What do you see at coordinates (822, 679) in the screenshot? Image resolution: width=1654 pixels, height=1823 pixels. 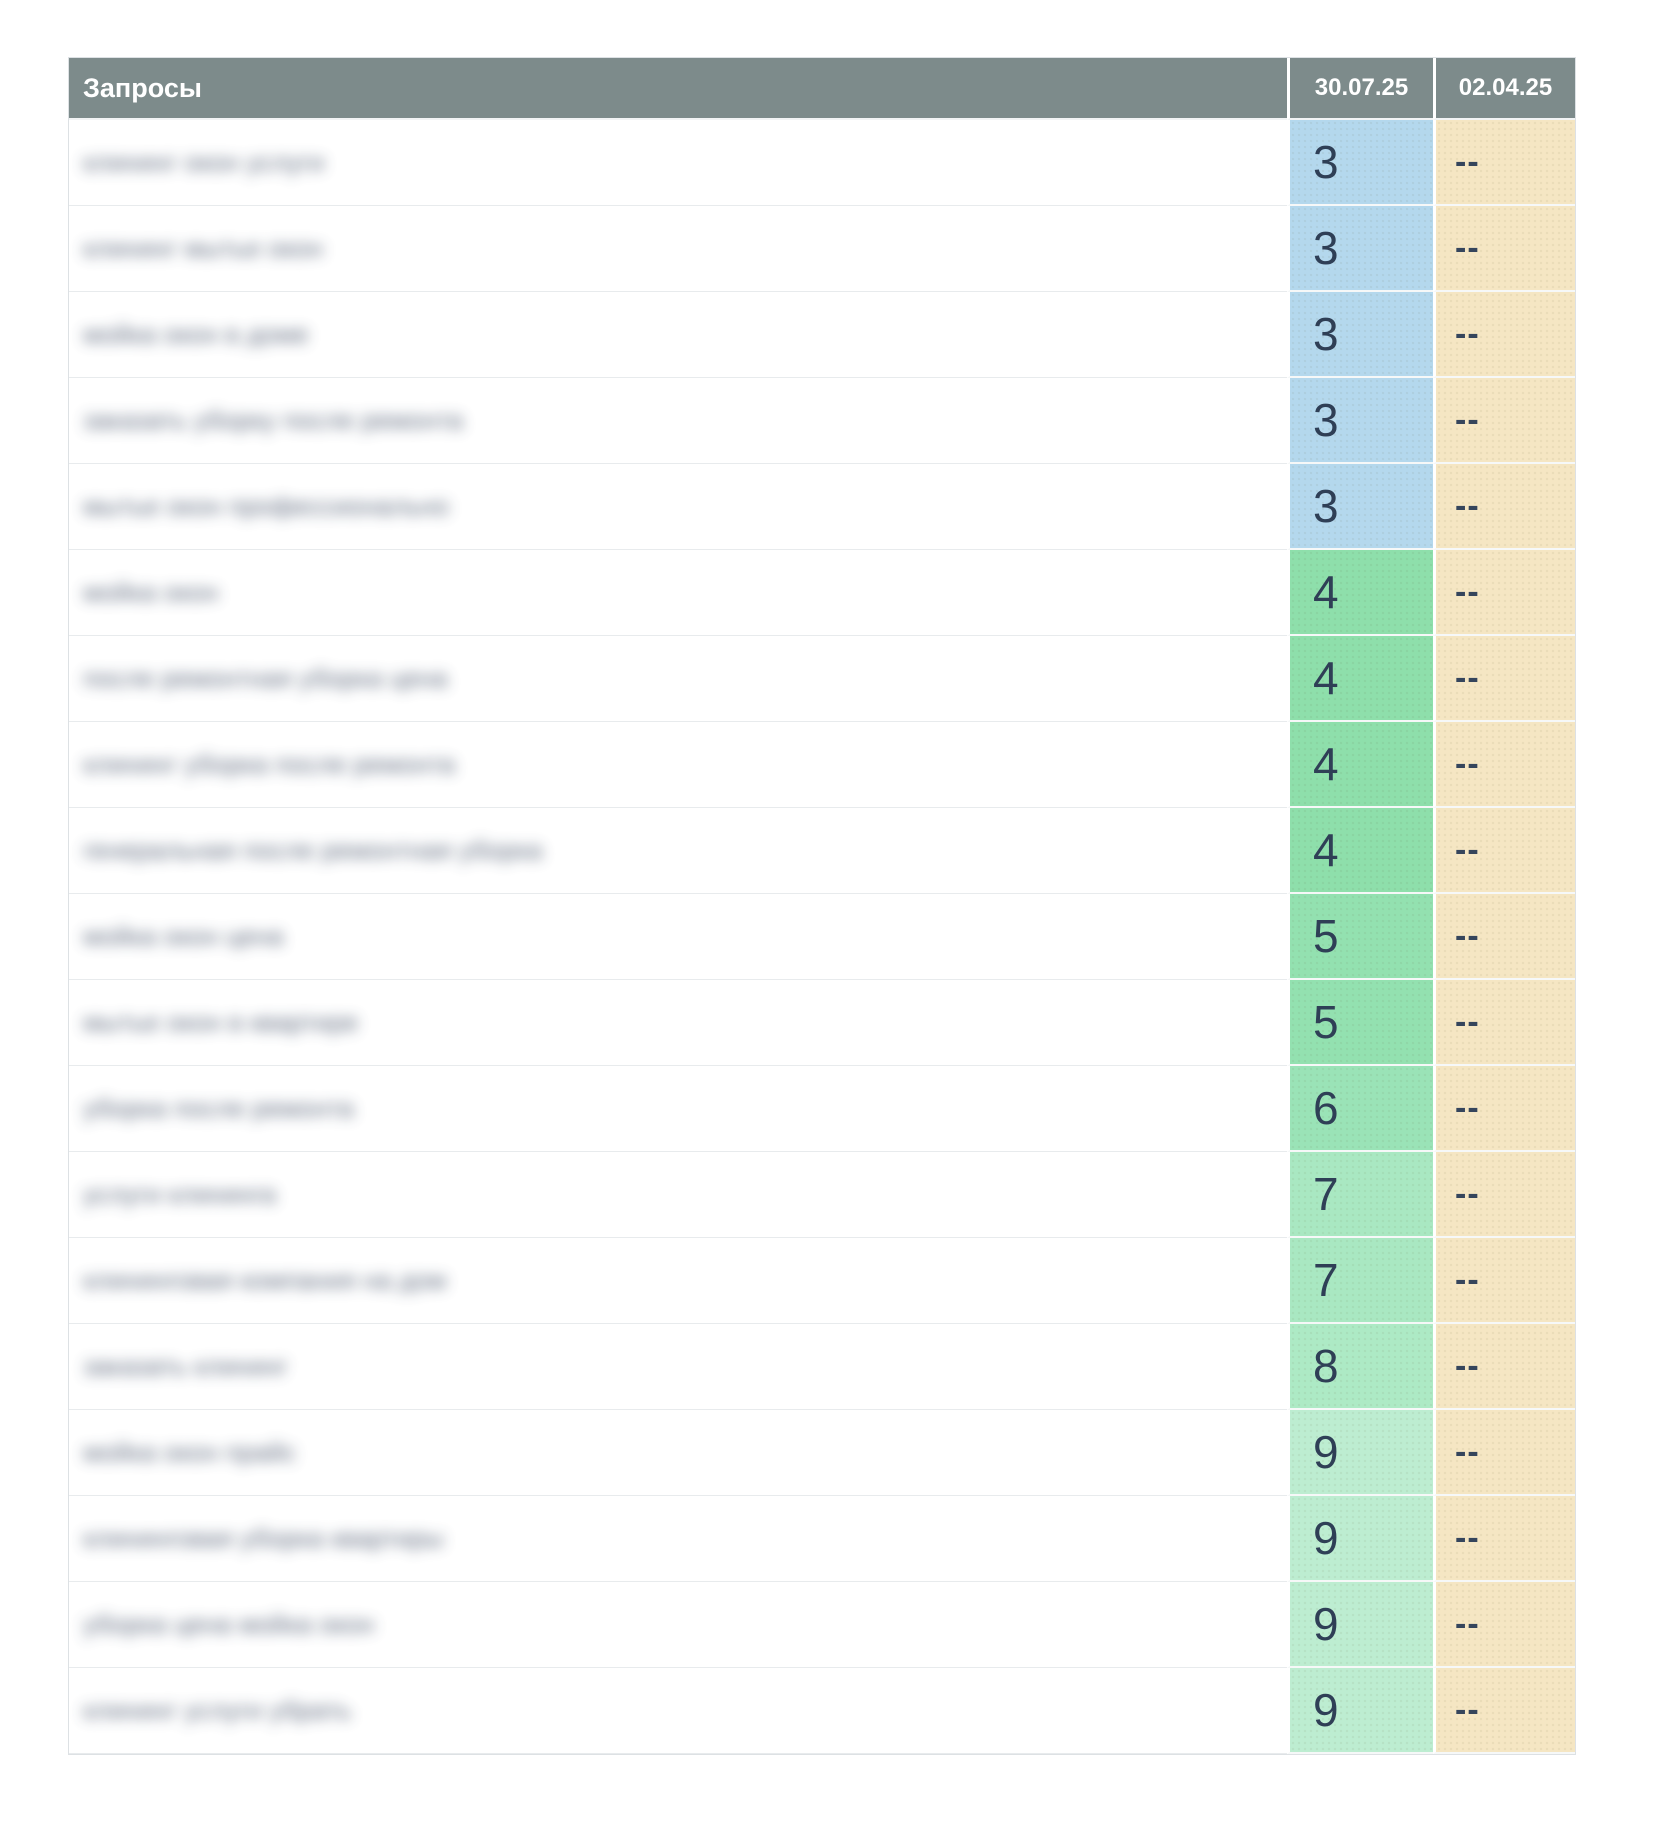 I see `table-row: после ремонтная уборка цена 4 --` at bounding box center [822, 679].